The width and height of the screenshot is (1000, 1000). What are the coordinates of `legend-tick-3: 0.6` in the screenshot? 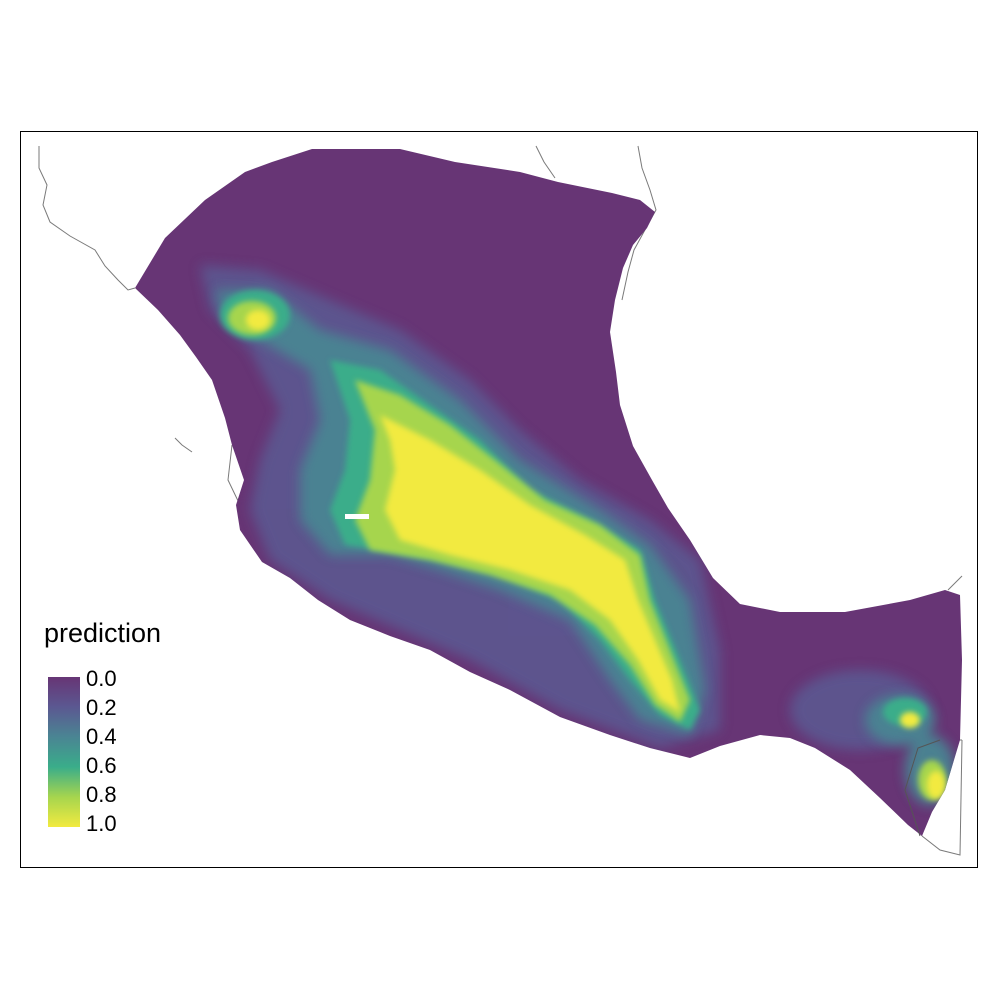 It's located at (101, 765).